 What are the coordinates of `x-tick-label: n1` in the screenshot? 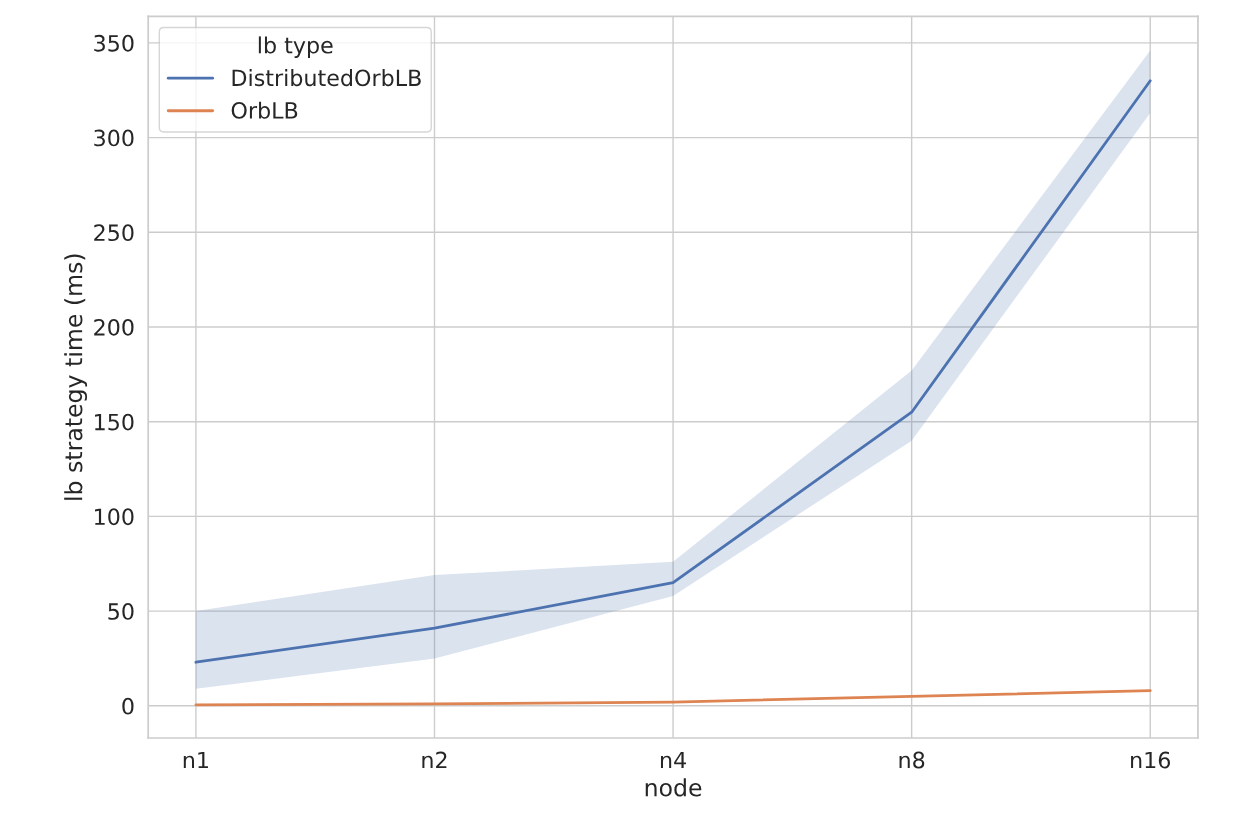 It's located at (195, 760).